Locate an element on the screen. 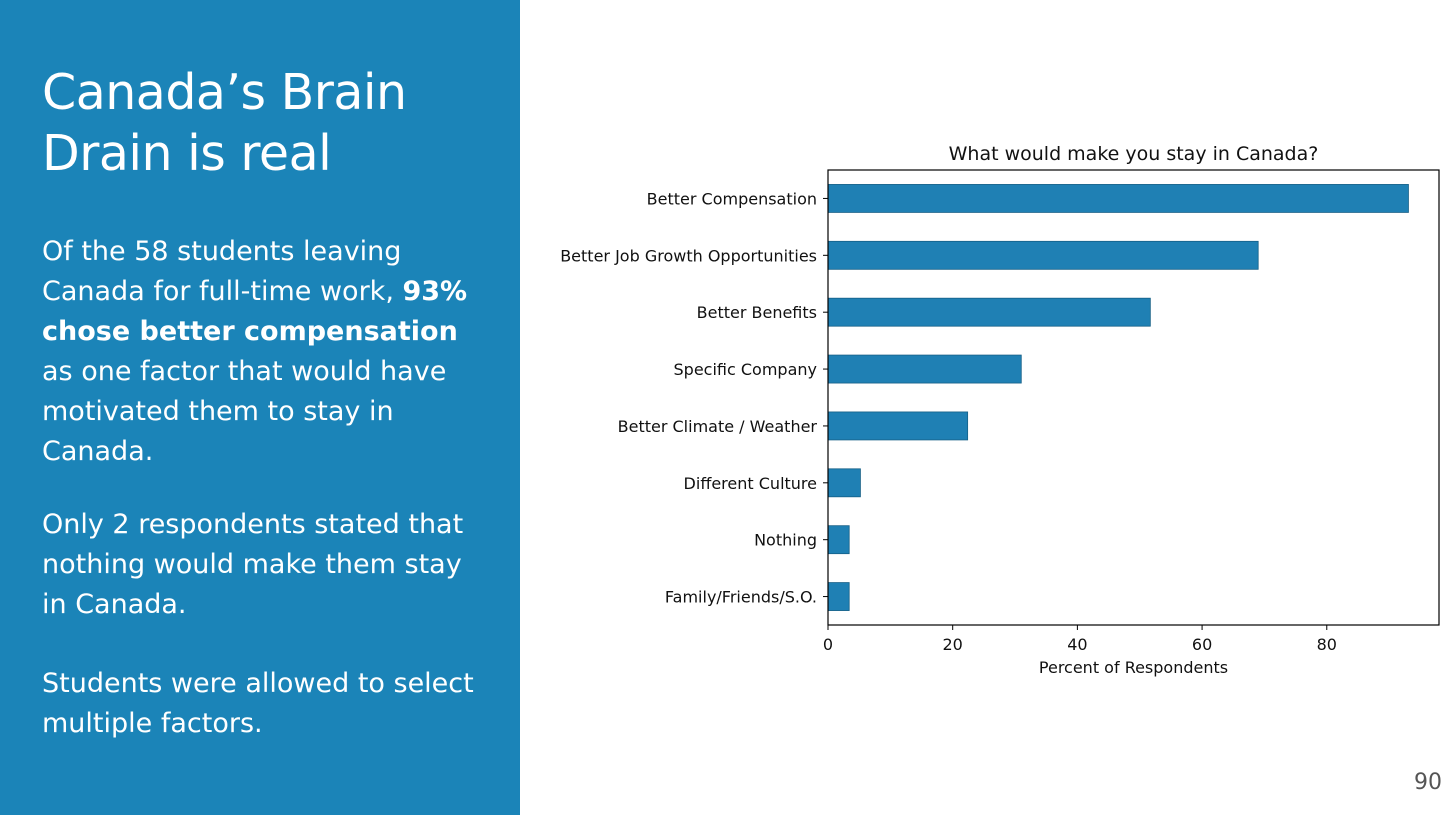 The height and width of the screenshot is (815, 1456). x-tick-label: 60 is located at coordinates (1202, 644).